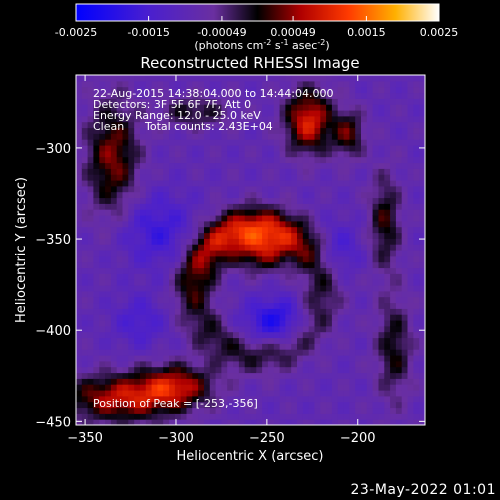 The image size is (500, 500). What do you see at coordinates (53, 240) in the screenshot?
I see `y-tick-label: −350` at bounding box center [53, 240].